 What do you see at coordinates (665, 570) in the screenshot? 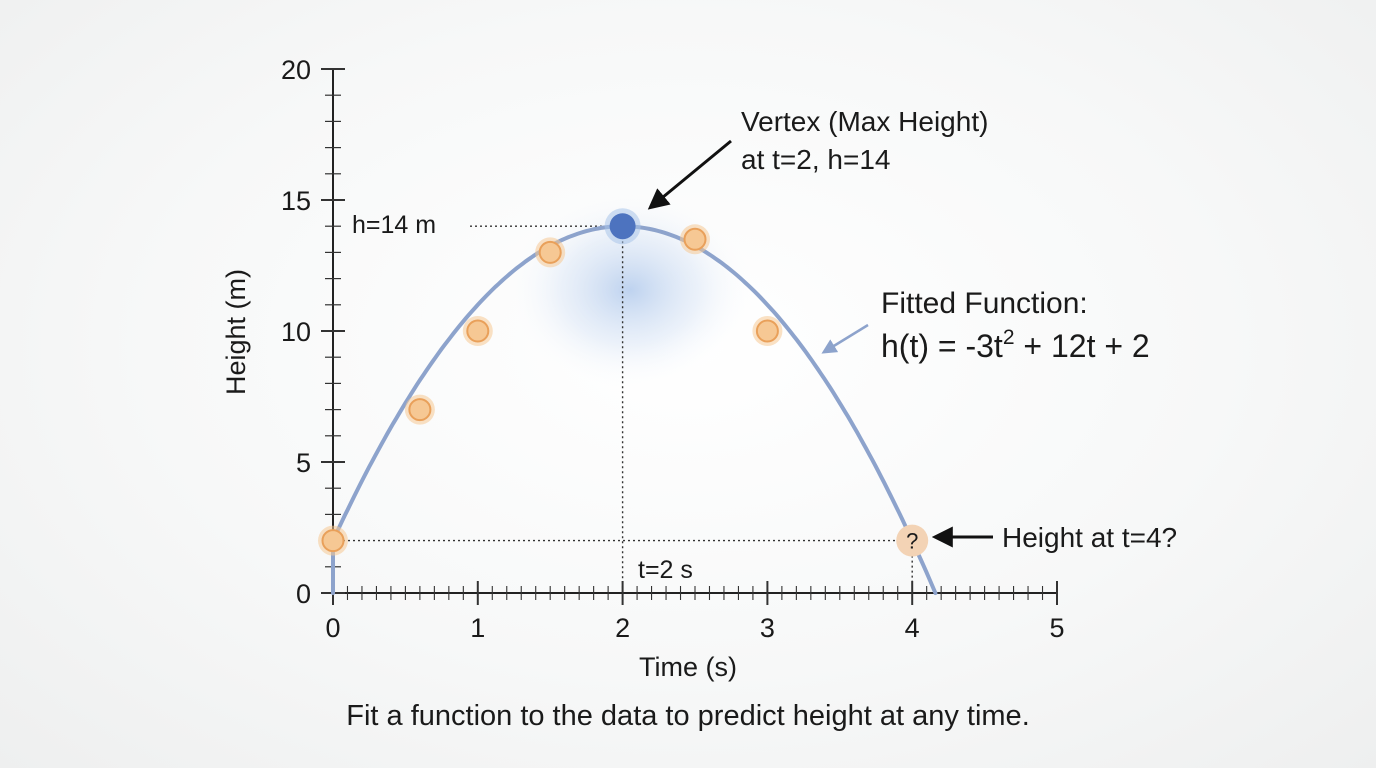
I see `t-reference-label: t=2 s` at bounding box center [665, 570].